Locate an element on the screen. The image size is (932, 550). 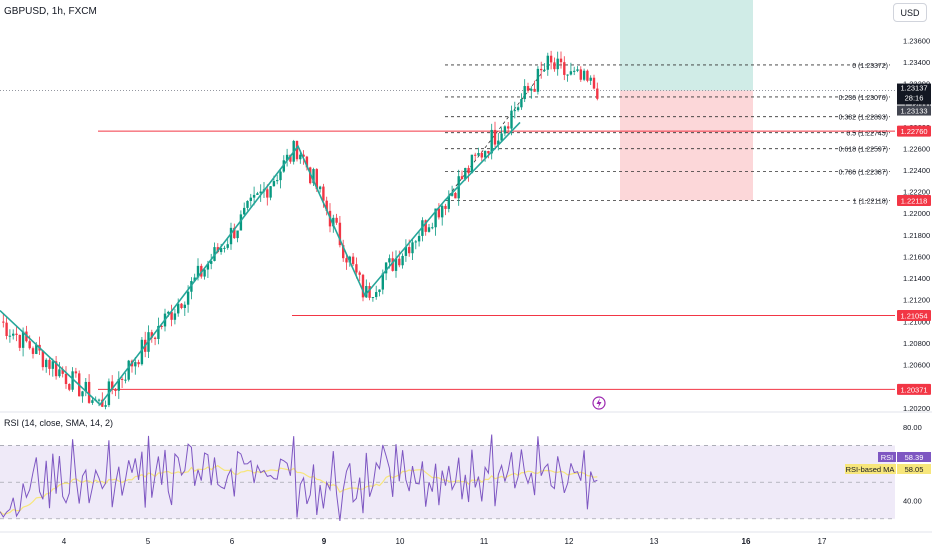
price-axis-tick: 1.20600 is located at coordinates (916, 365).